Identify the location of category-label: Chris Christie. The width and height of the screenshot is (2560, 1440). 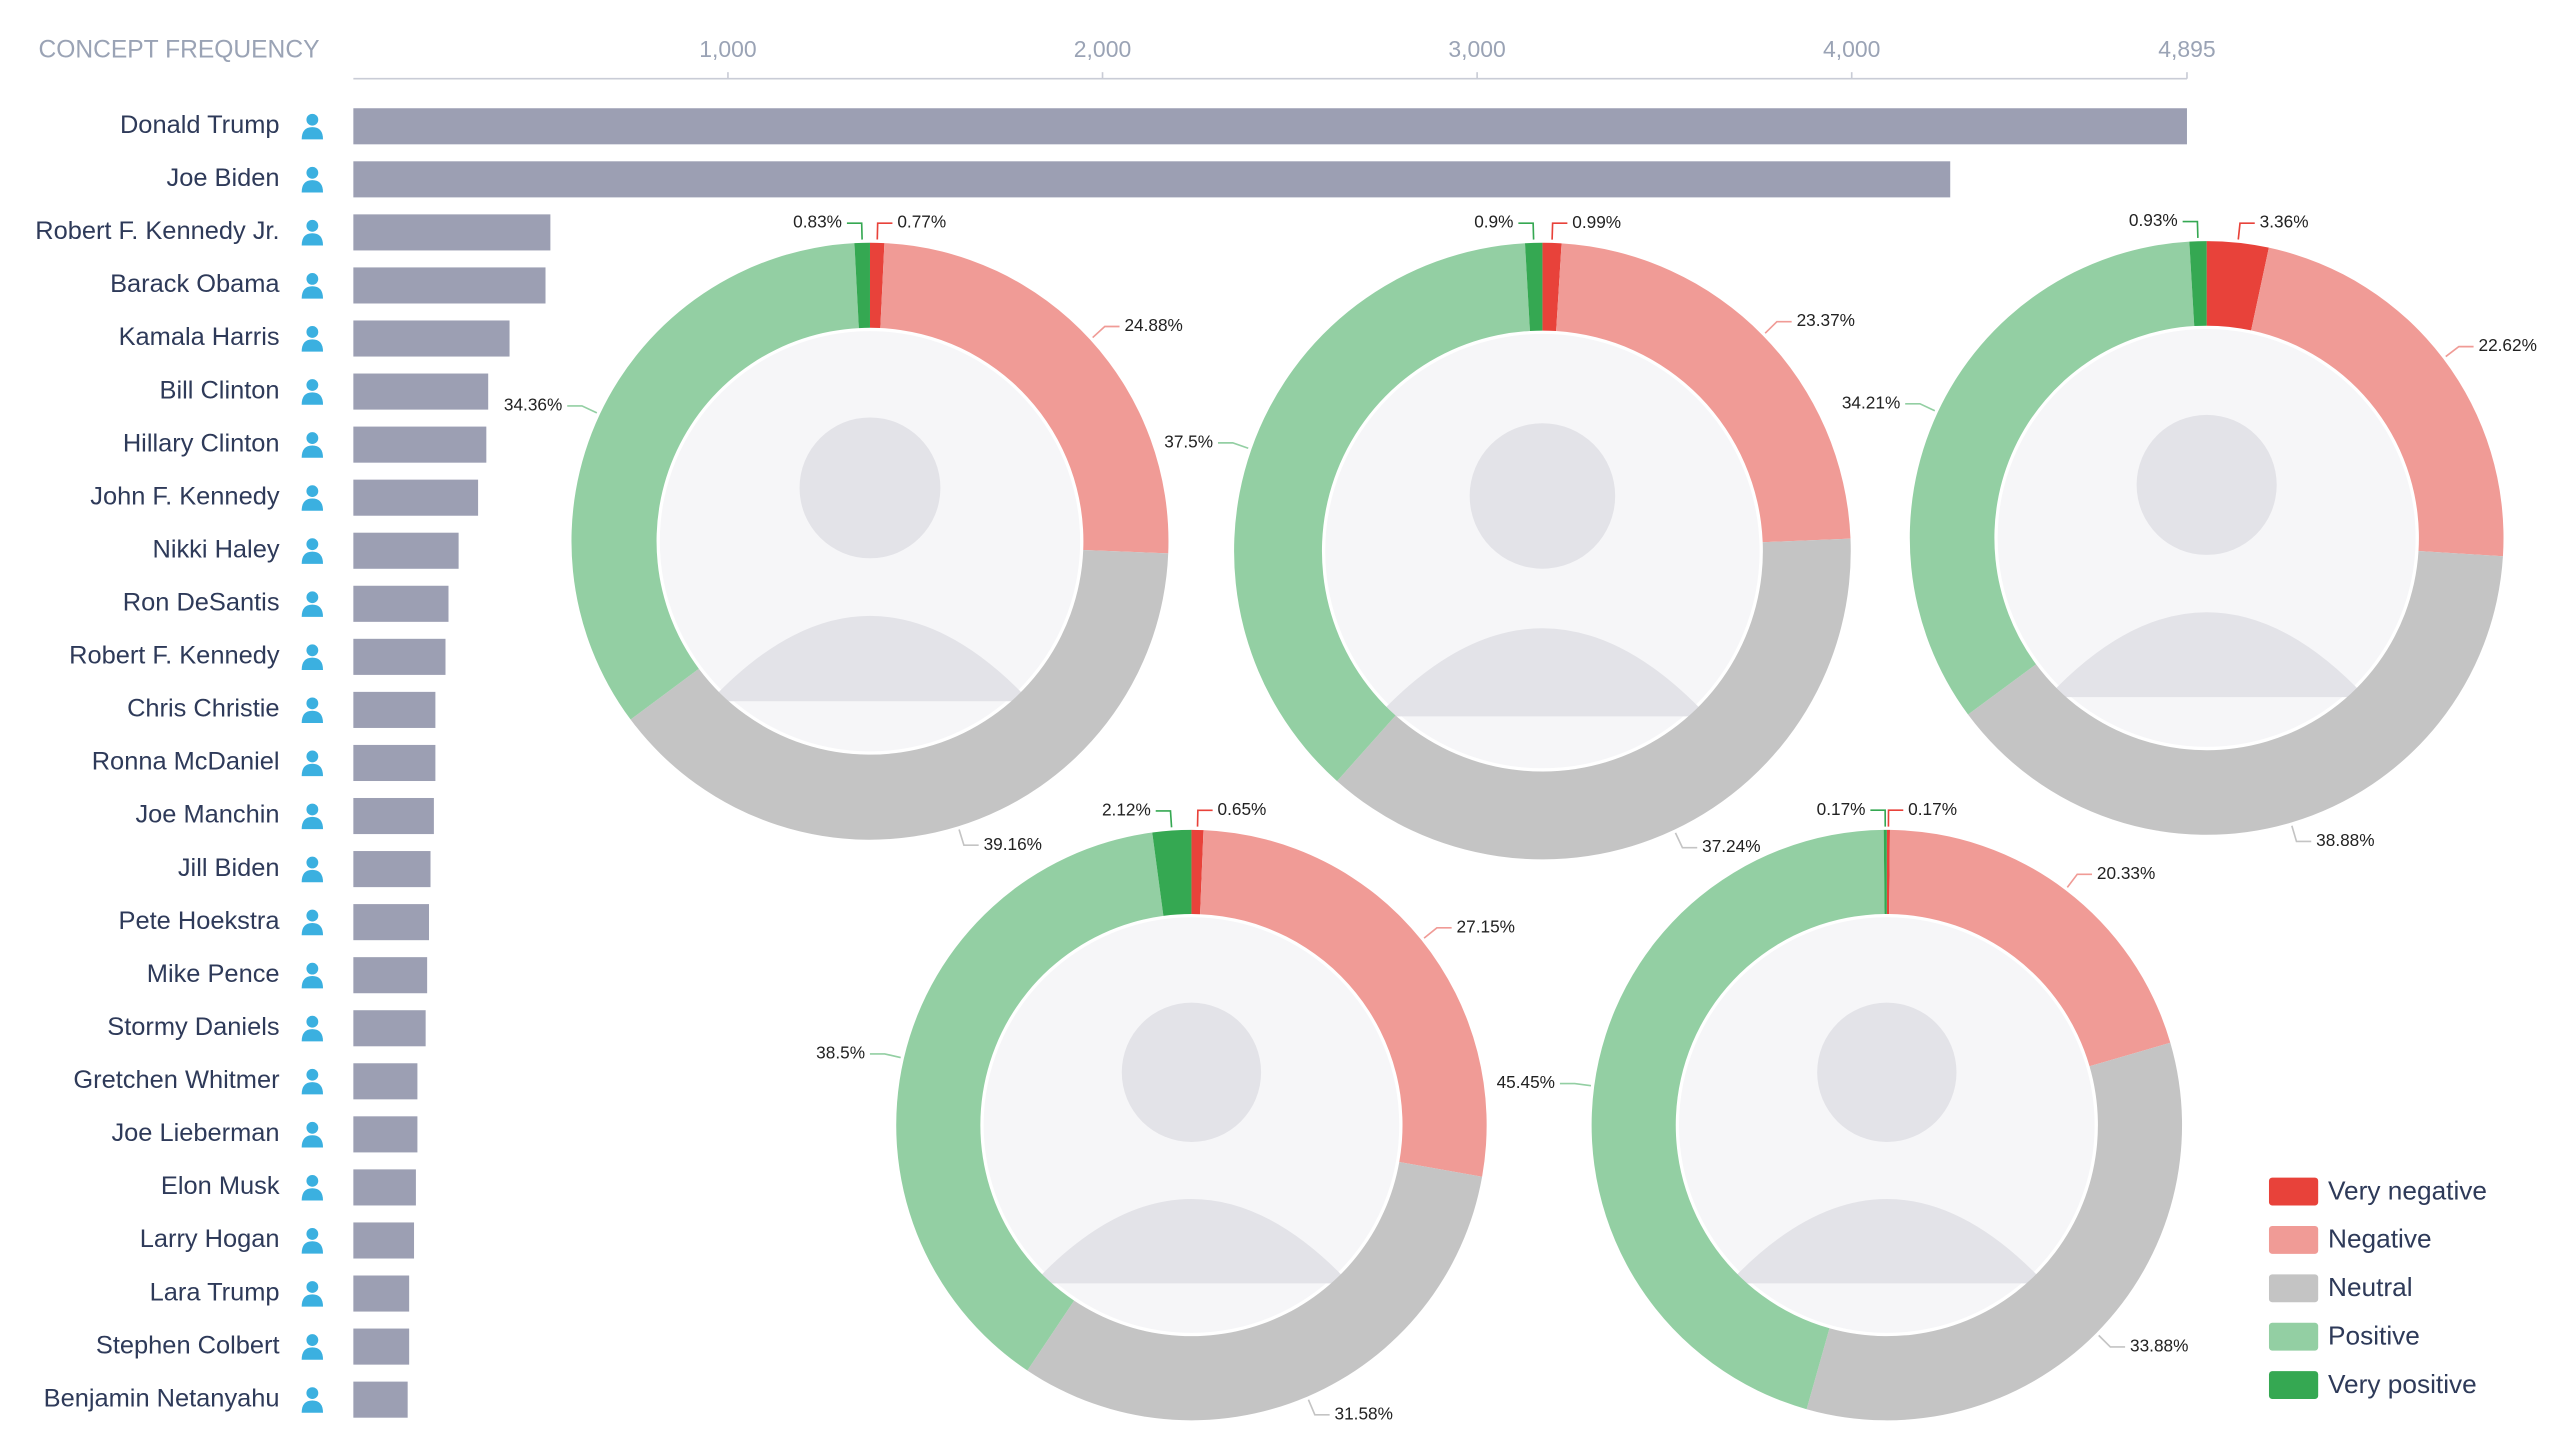
(203, 709).